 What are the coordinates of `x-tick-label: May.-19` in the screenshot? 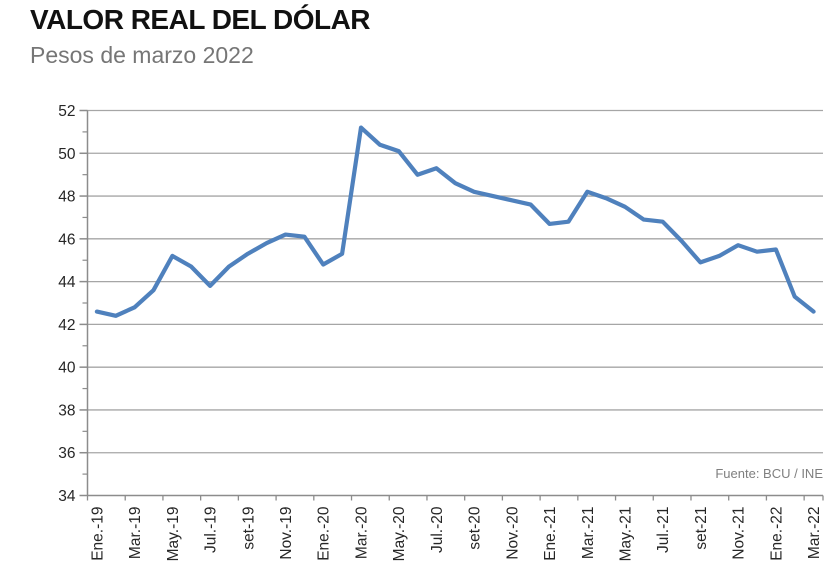 It's located at (173, 534).